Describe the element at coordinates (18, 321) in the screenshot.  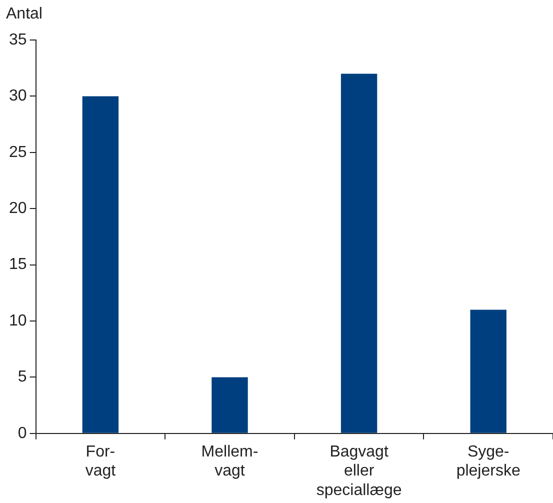
I see `y-tick-label: 10` at that location.